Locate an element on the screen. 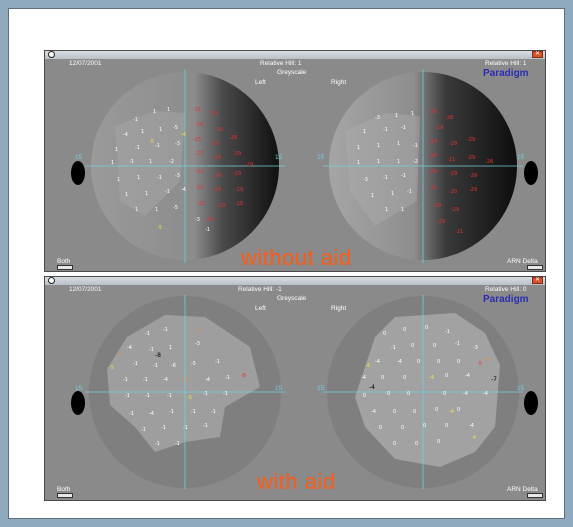 The image size is (573, 527). svg-text: -31 is located at coordinates (199, 172).